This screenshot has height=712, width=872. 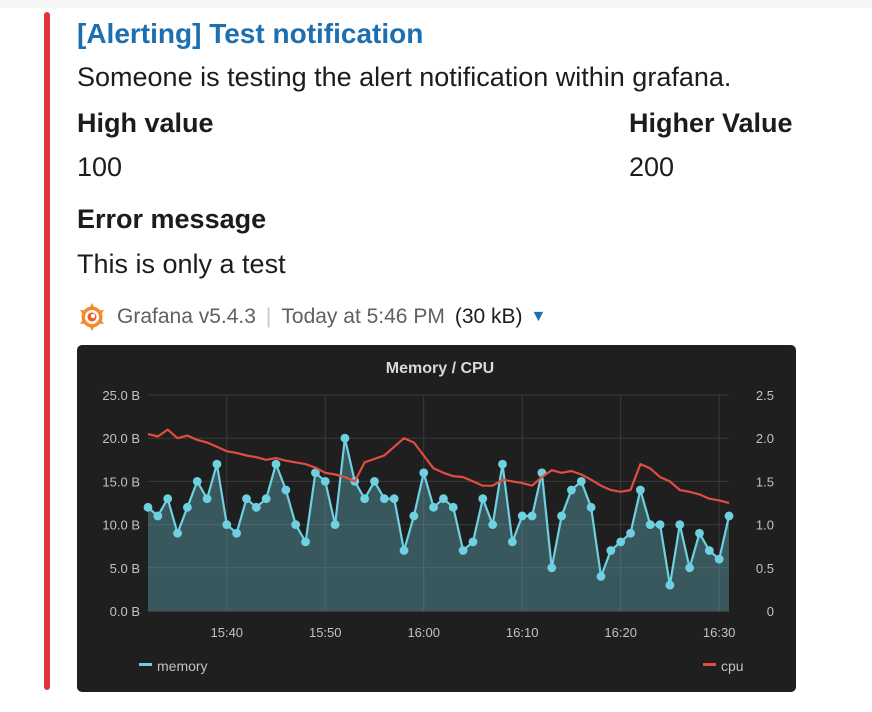 What do you see at coordinates (765, 525) in the screenshot?
I see `y-right-tick-label: 1.0` at bounding box center [765, 525].